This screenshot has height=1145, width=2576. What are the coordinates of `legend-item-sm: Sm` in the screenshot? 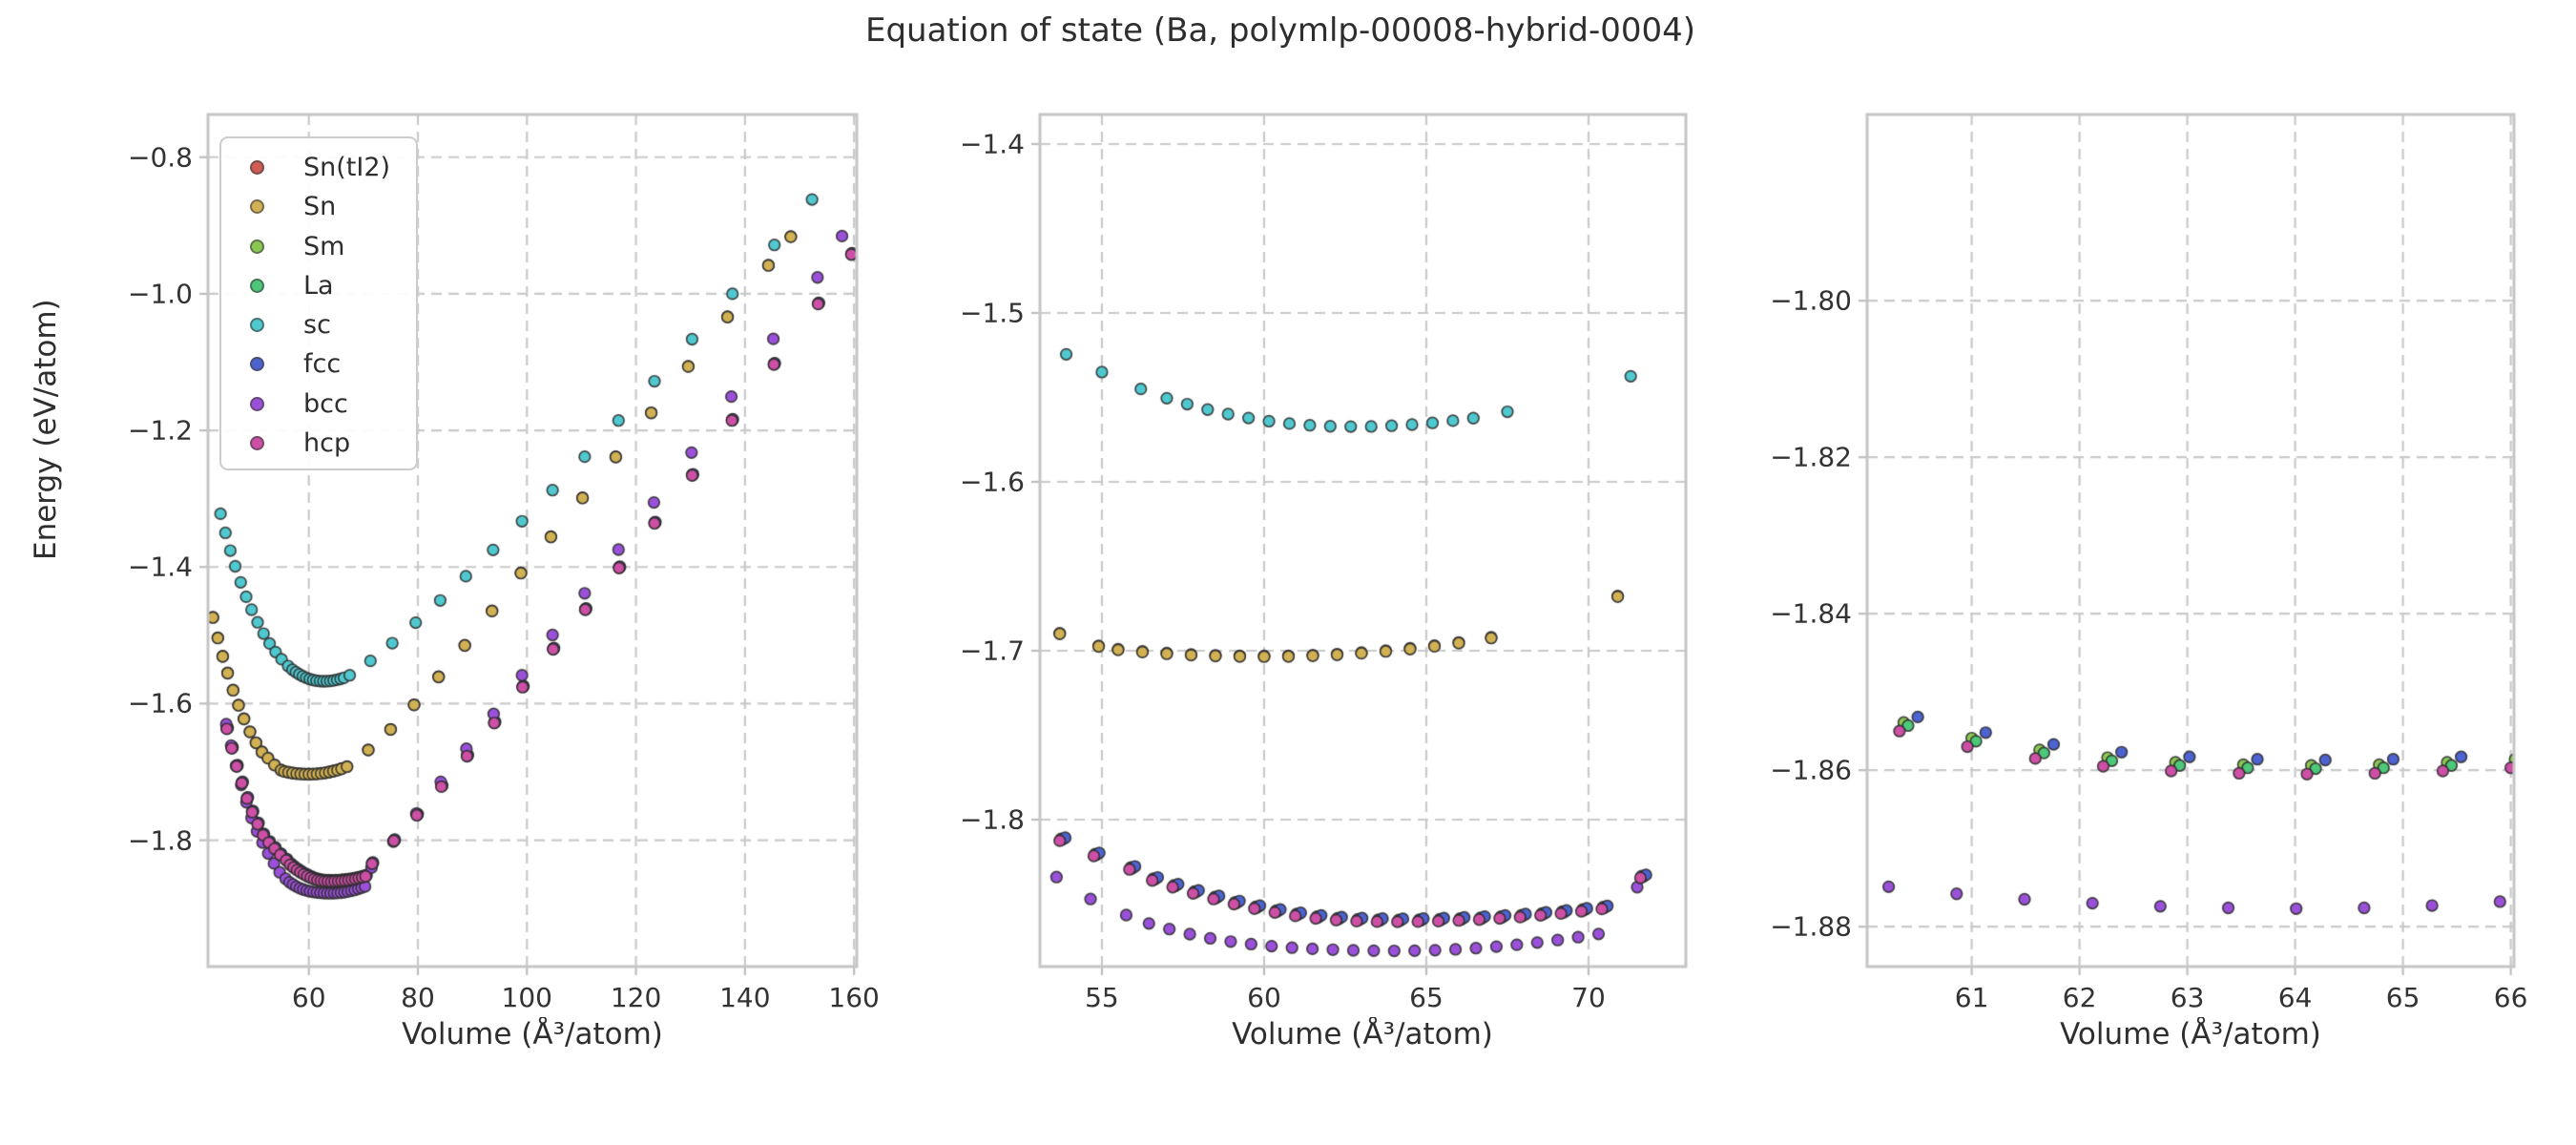 It's located at (318, 246).